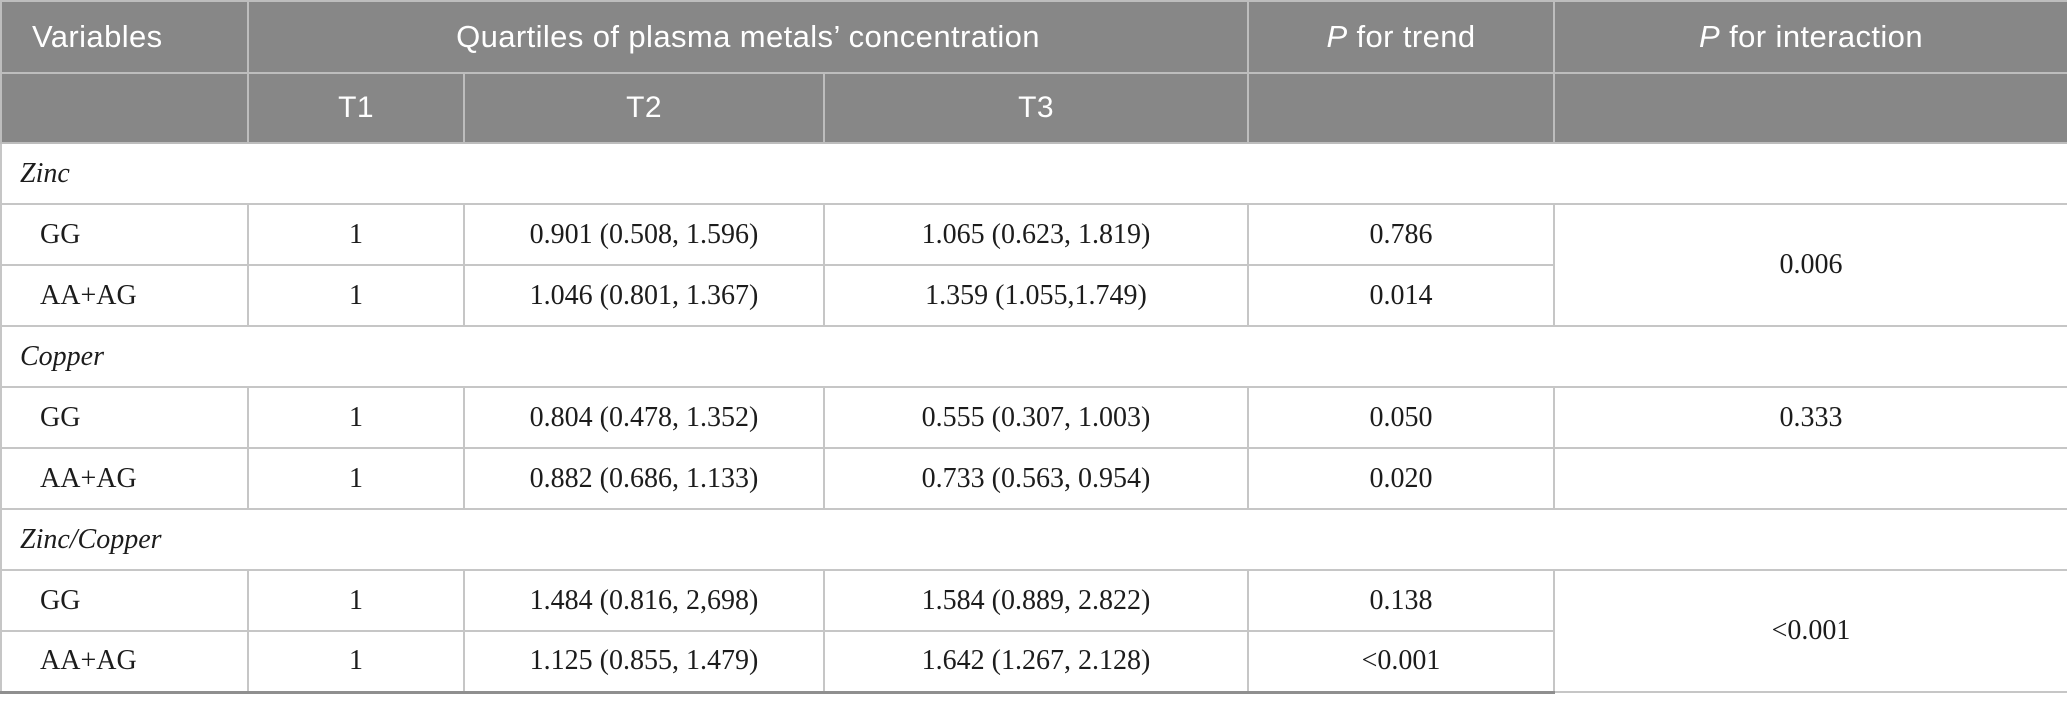  I want to click on section-row-zinc: Zinc, so click(1033, 173).